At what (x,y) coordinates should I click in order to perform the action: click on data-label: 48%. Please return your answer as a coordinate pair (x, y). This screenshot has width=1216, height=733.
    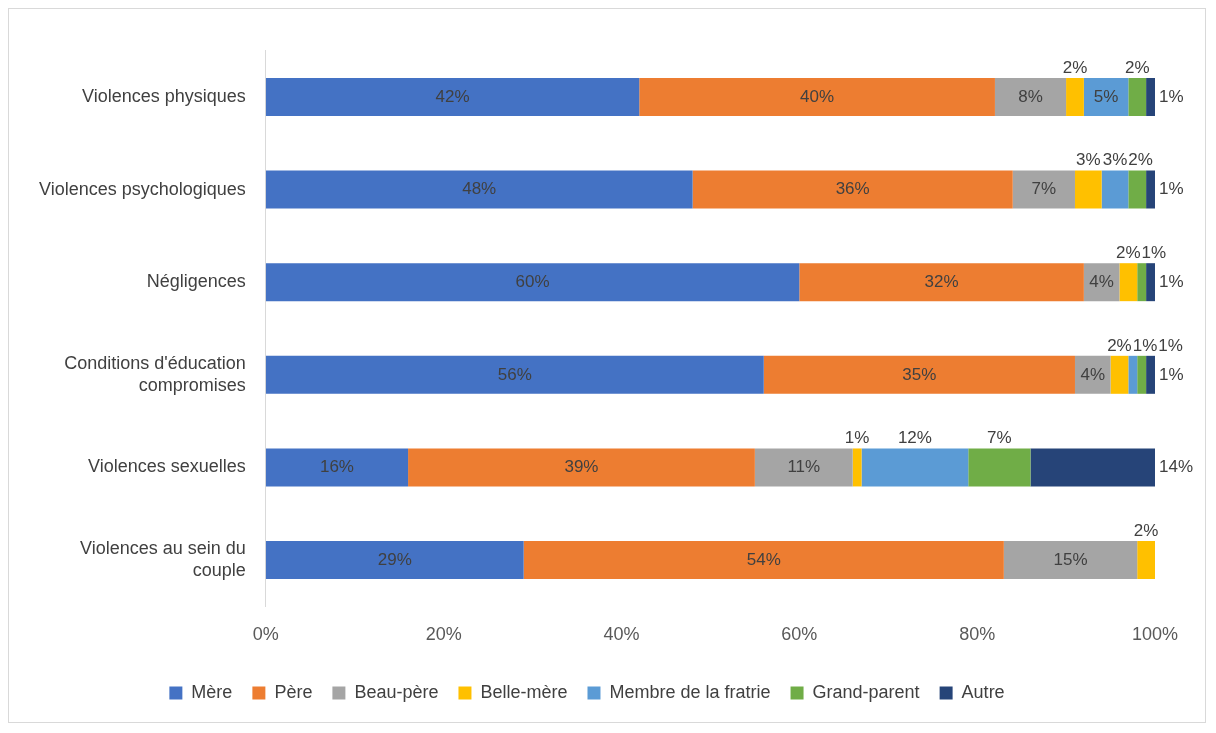
    Looking at the image, I should click on (479, 189).